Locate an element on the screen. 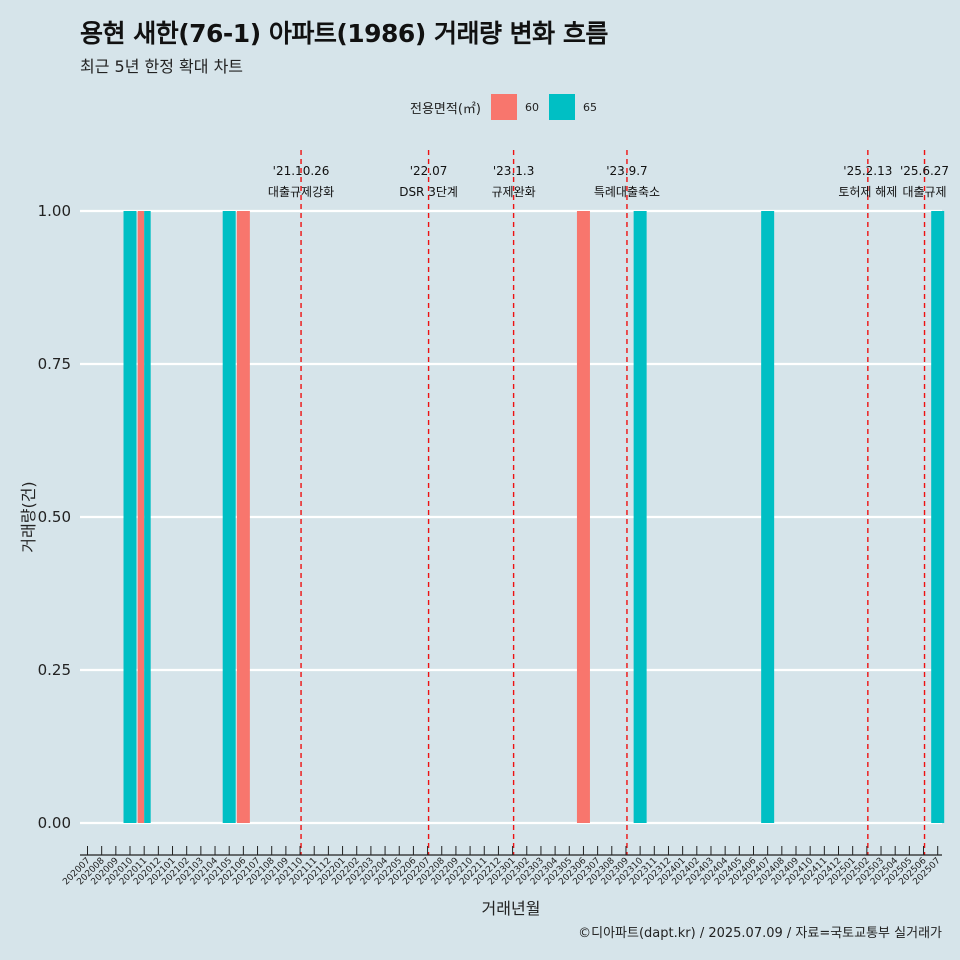  legend-title: 전용면적(㎡) is located at coordinates (445, 109).